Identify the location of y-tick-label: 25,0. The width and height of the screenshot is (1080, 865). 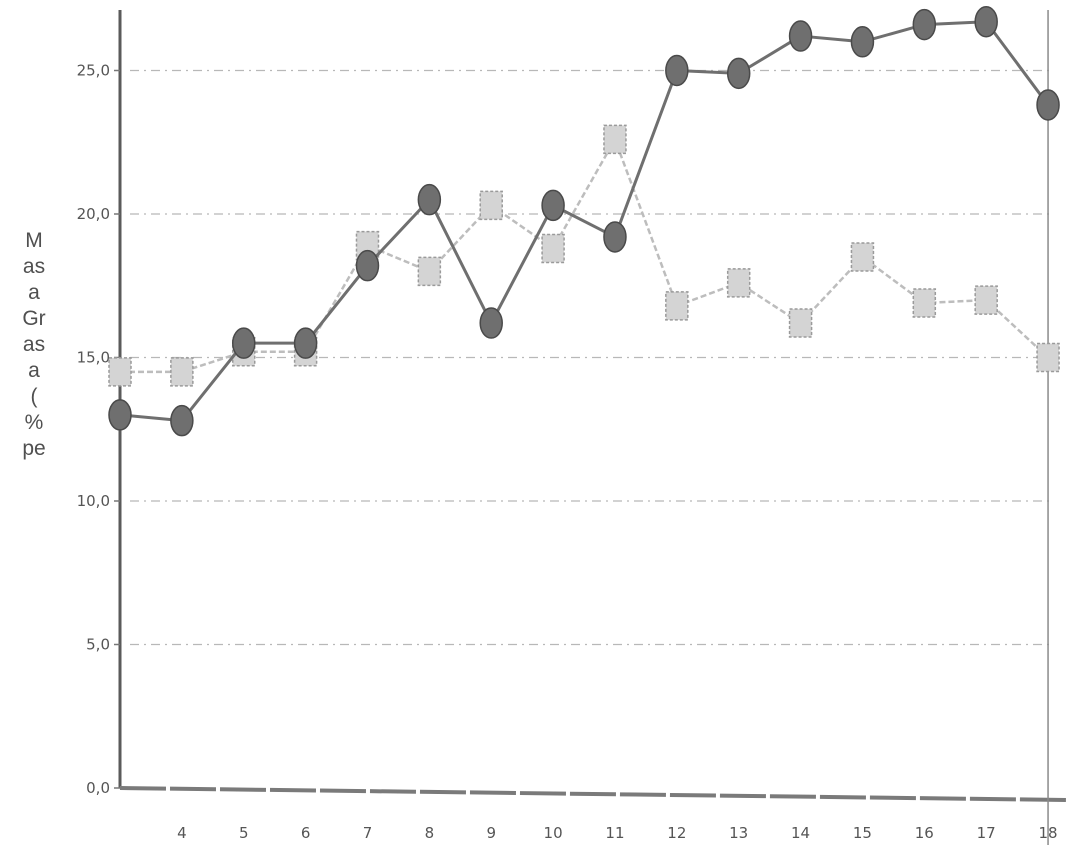
(93, 71).